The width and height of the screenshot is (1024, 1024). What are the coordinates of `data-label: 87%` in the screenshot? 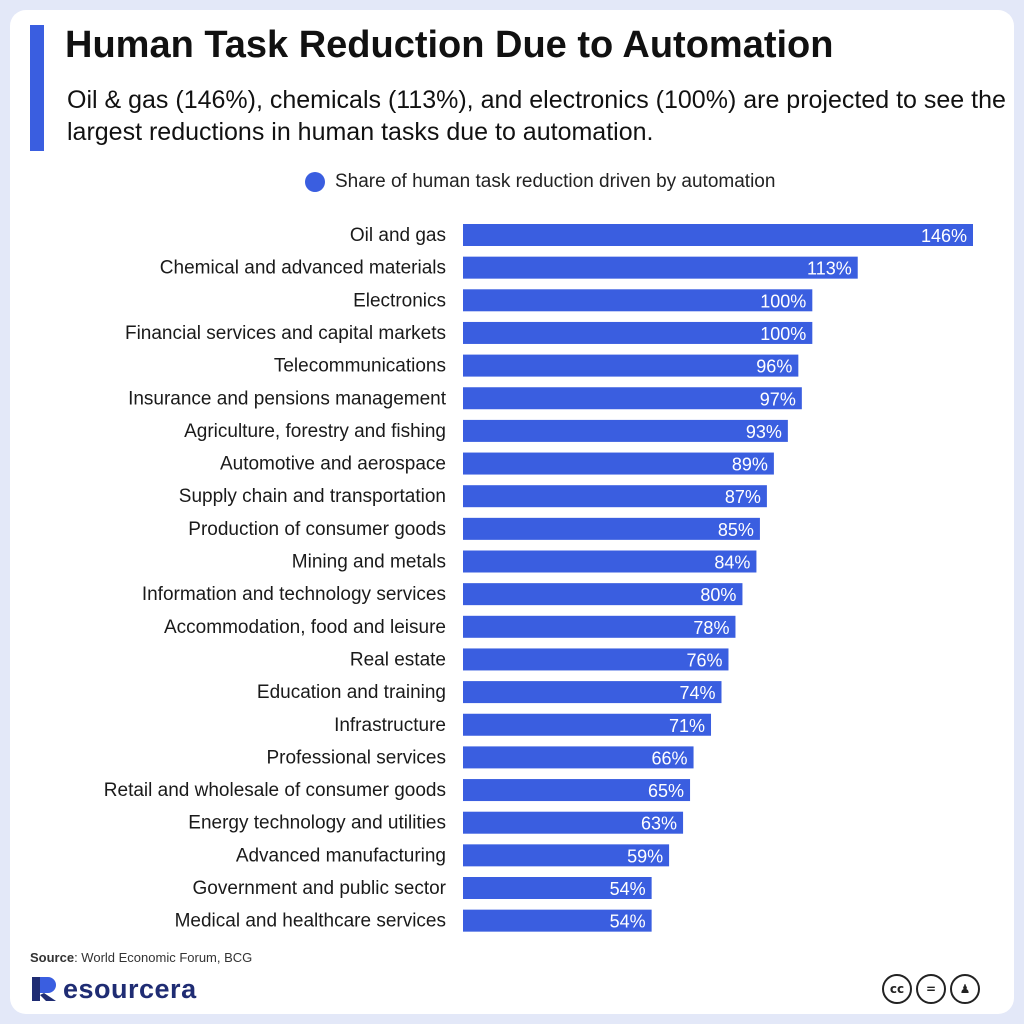 It's located at (743, 497).